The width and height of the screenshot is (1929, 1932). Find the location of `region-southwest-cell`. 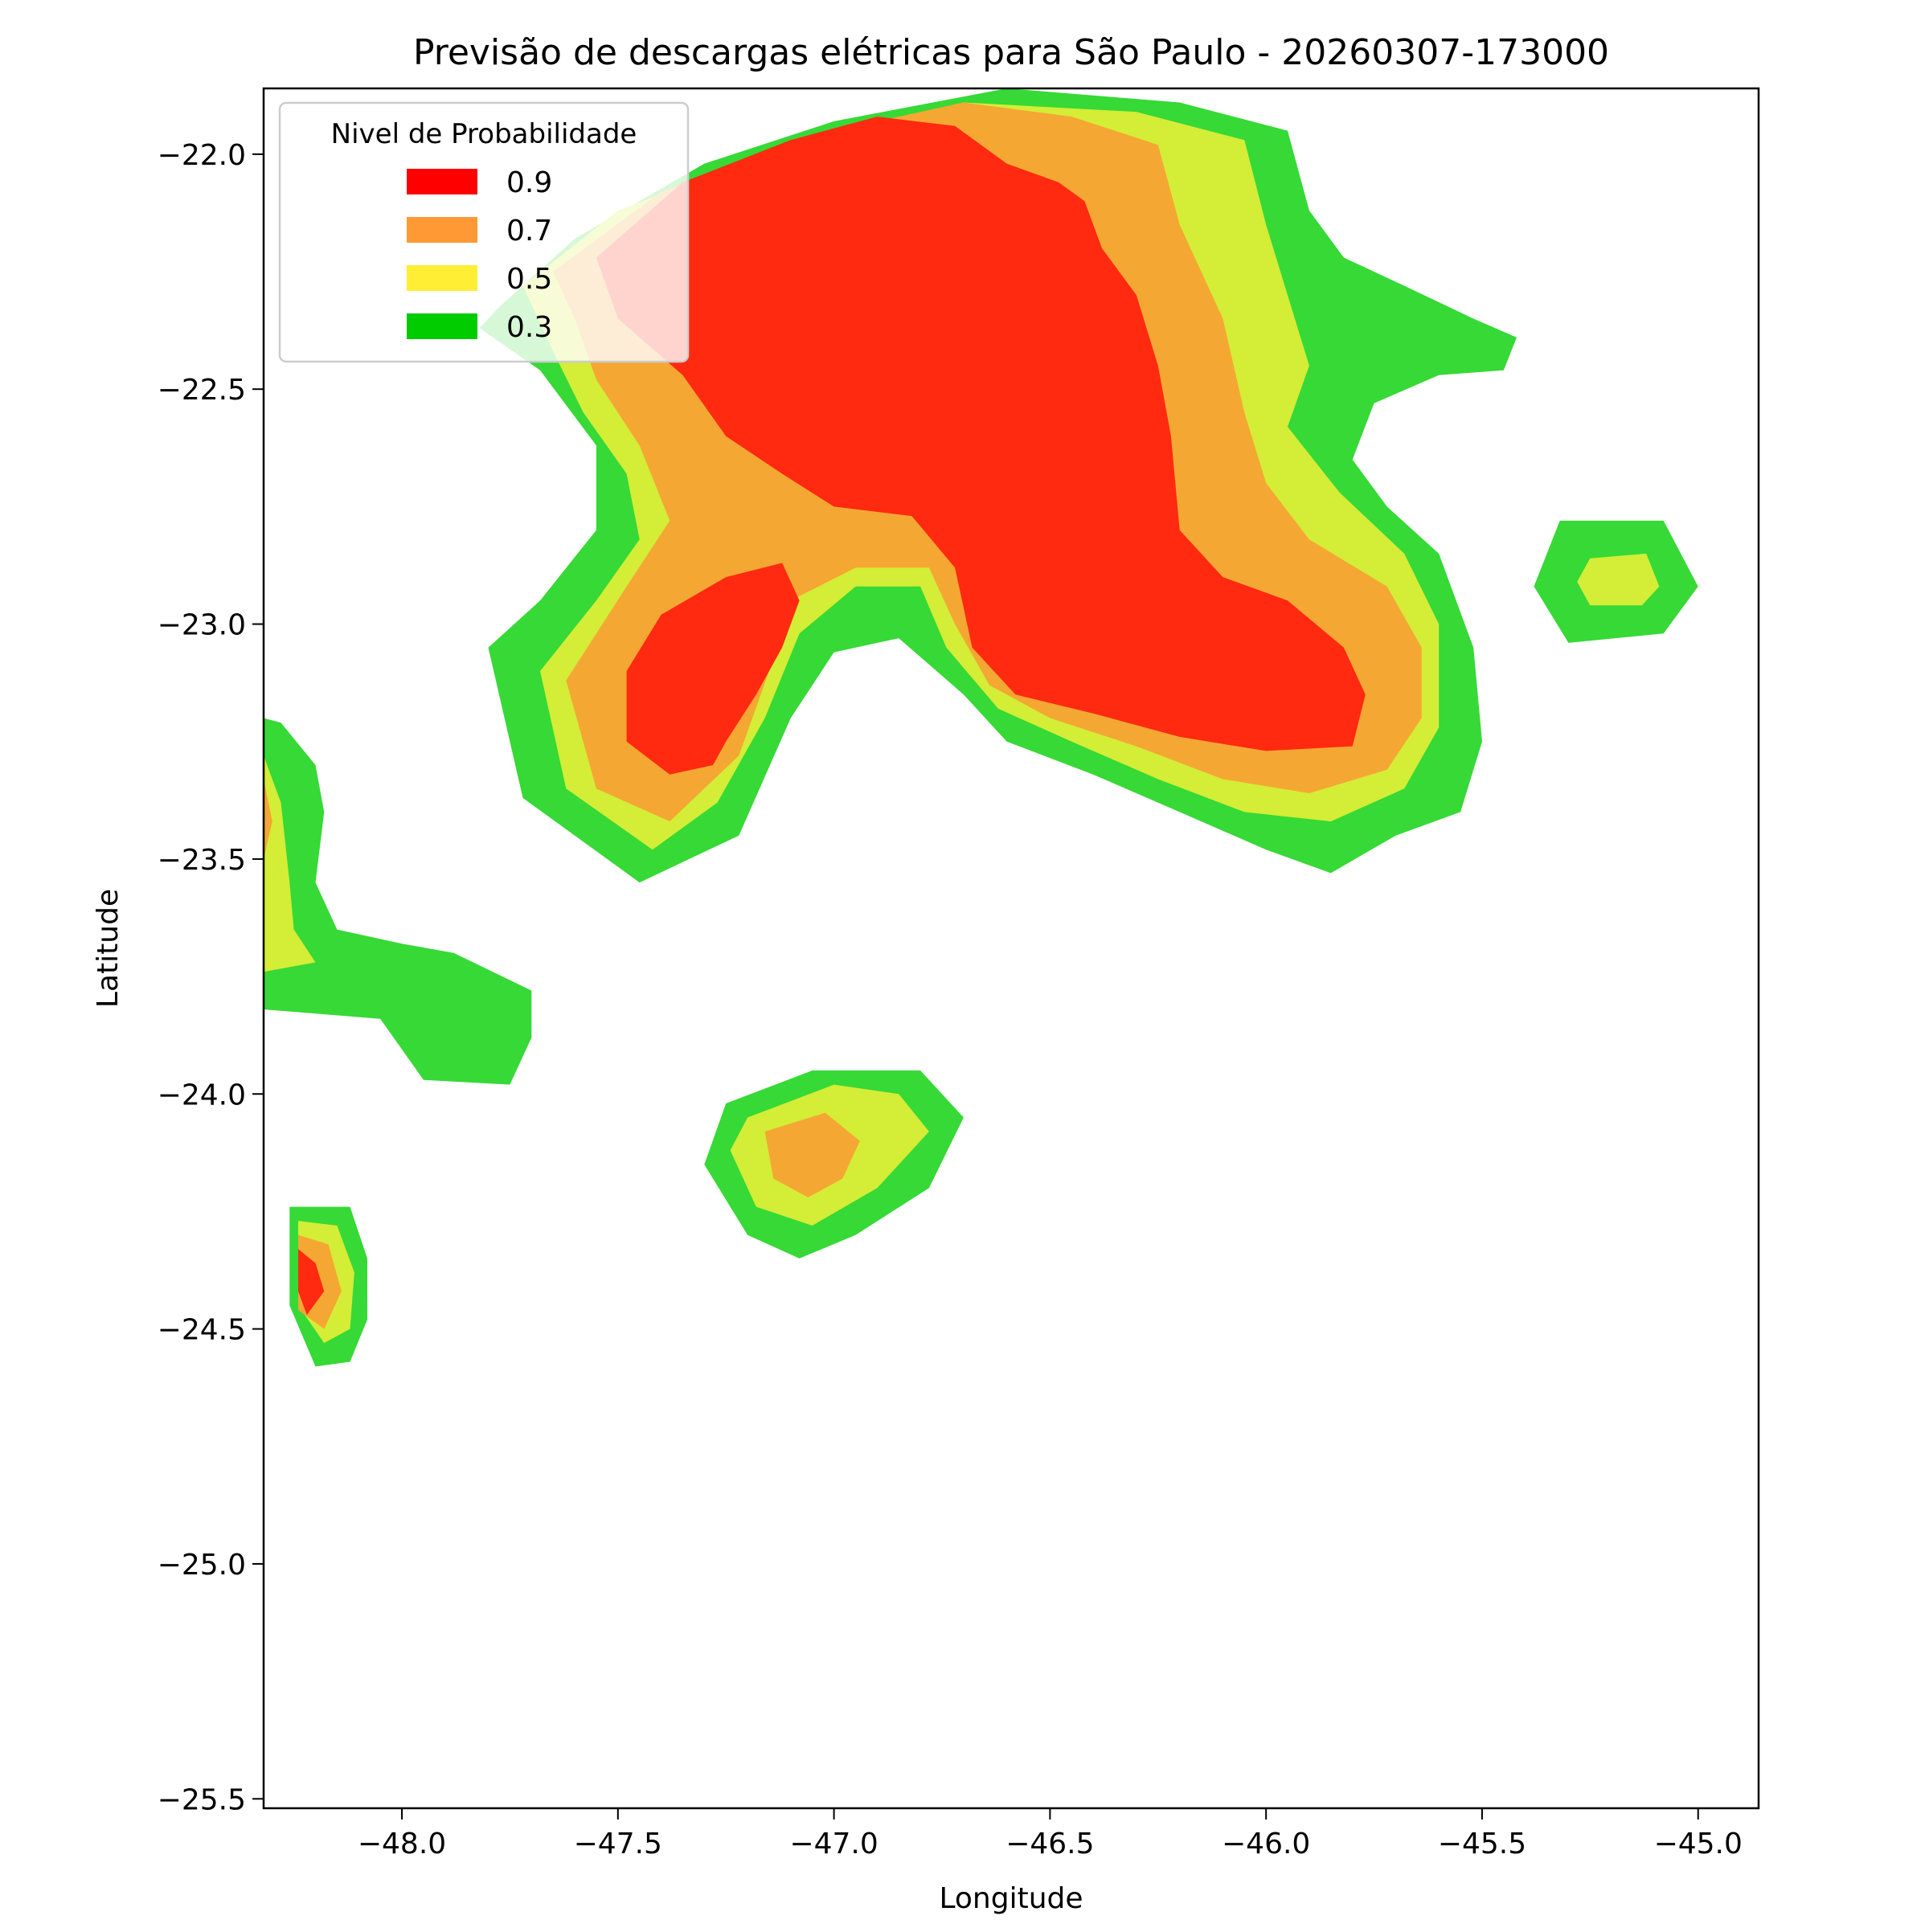

region-southwest-cell is located at coordinates (328, 1286).